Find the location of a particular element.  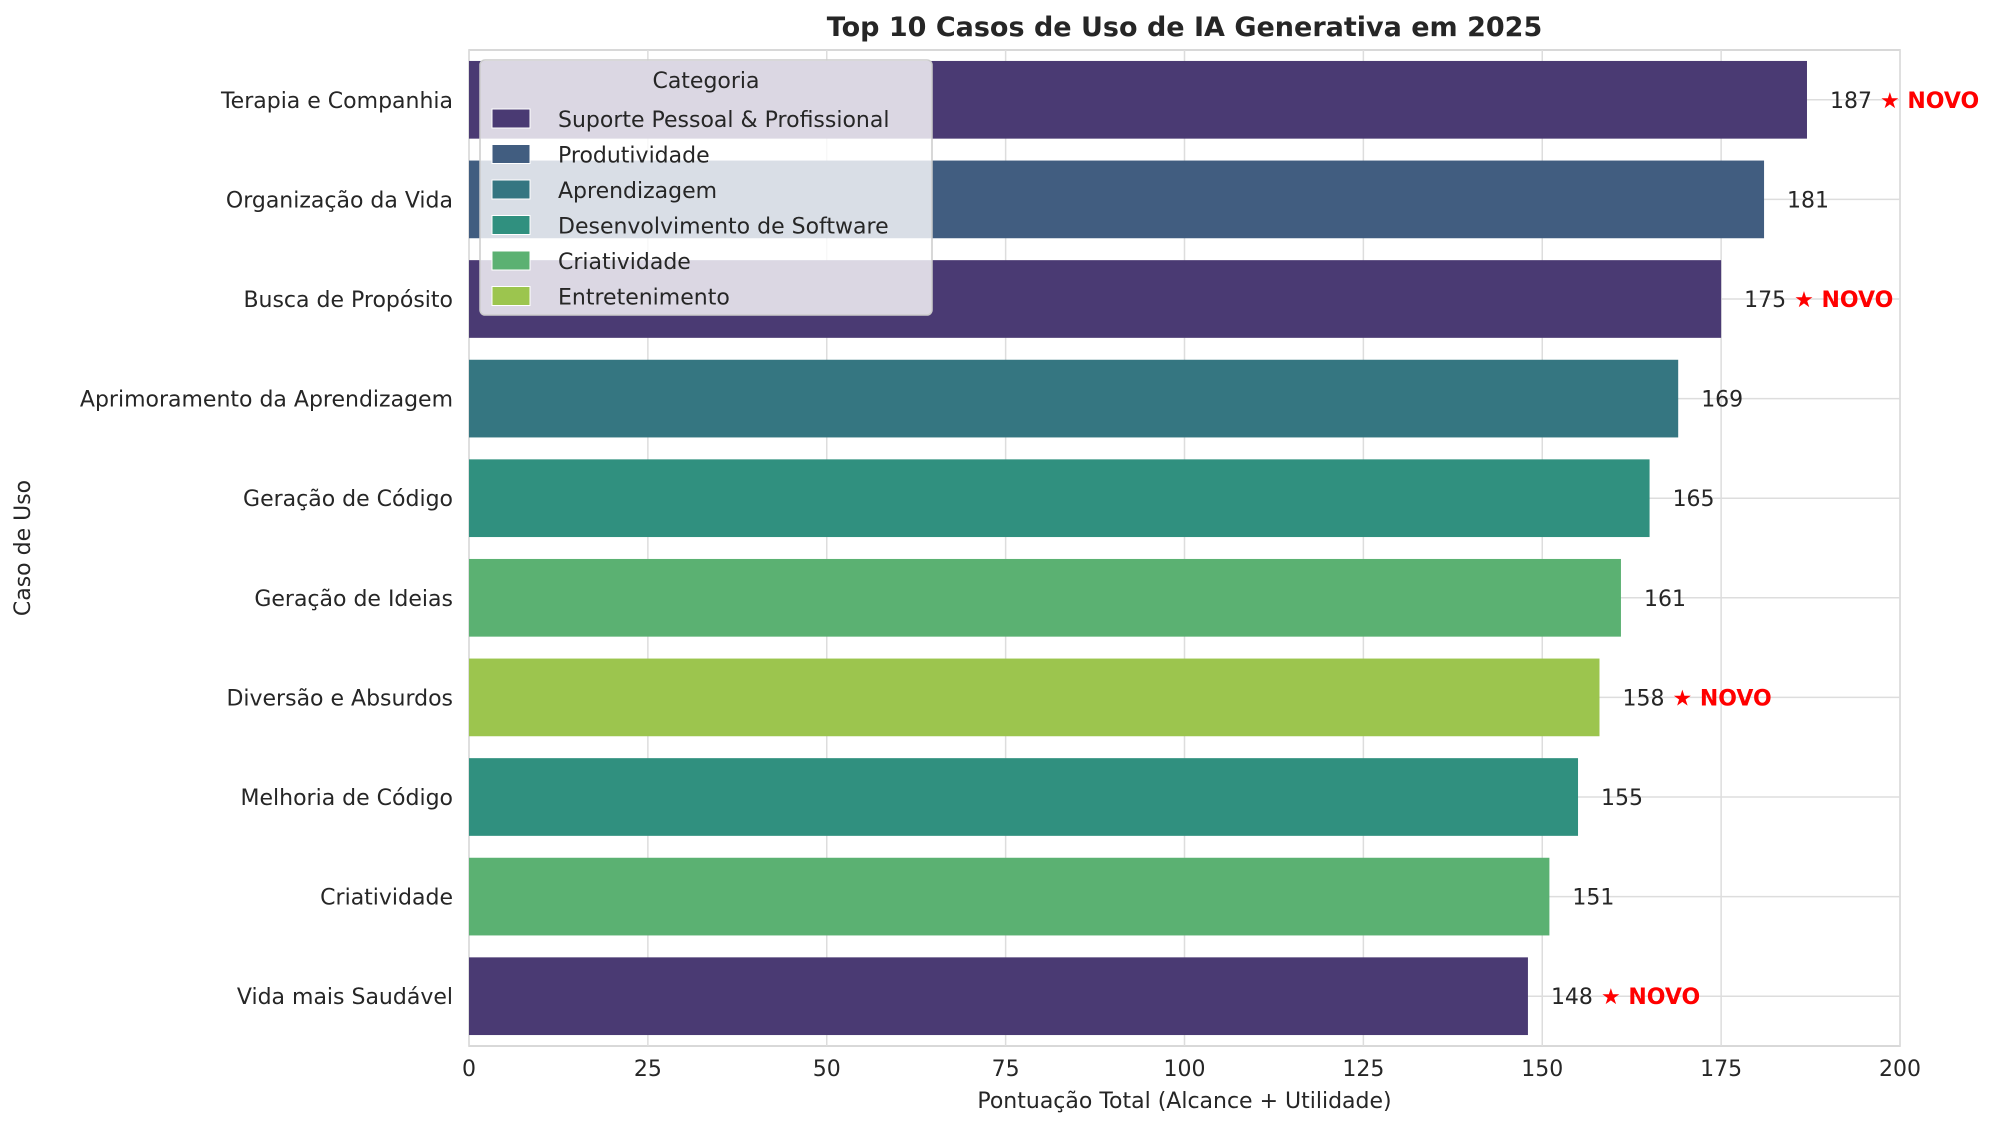

legend-entry: Produtividade is located at coordinates (634, 156).